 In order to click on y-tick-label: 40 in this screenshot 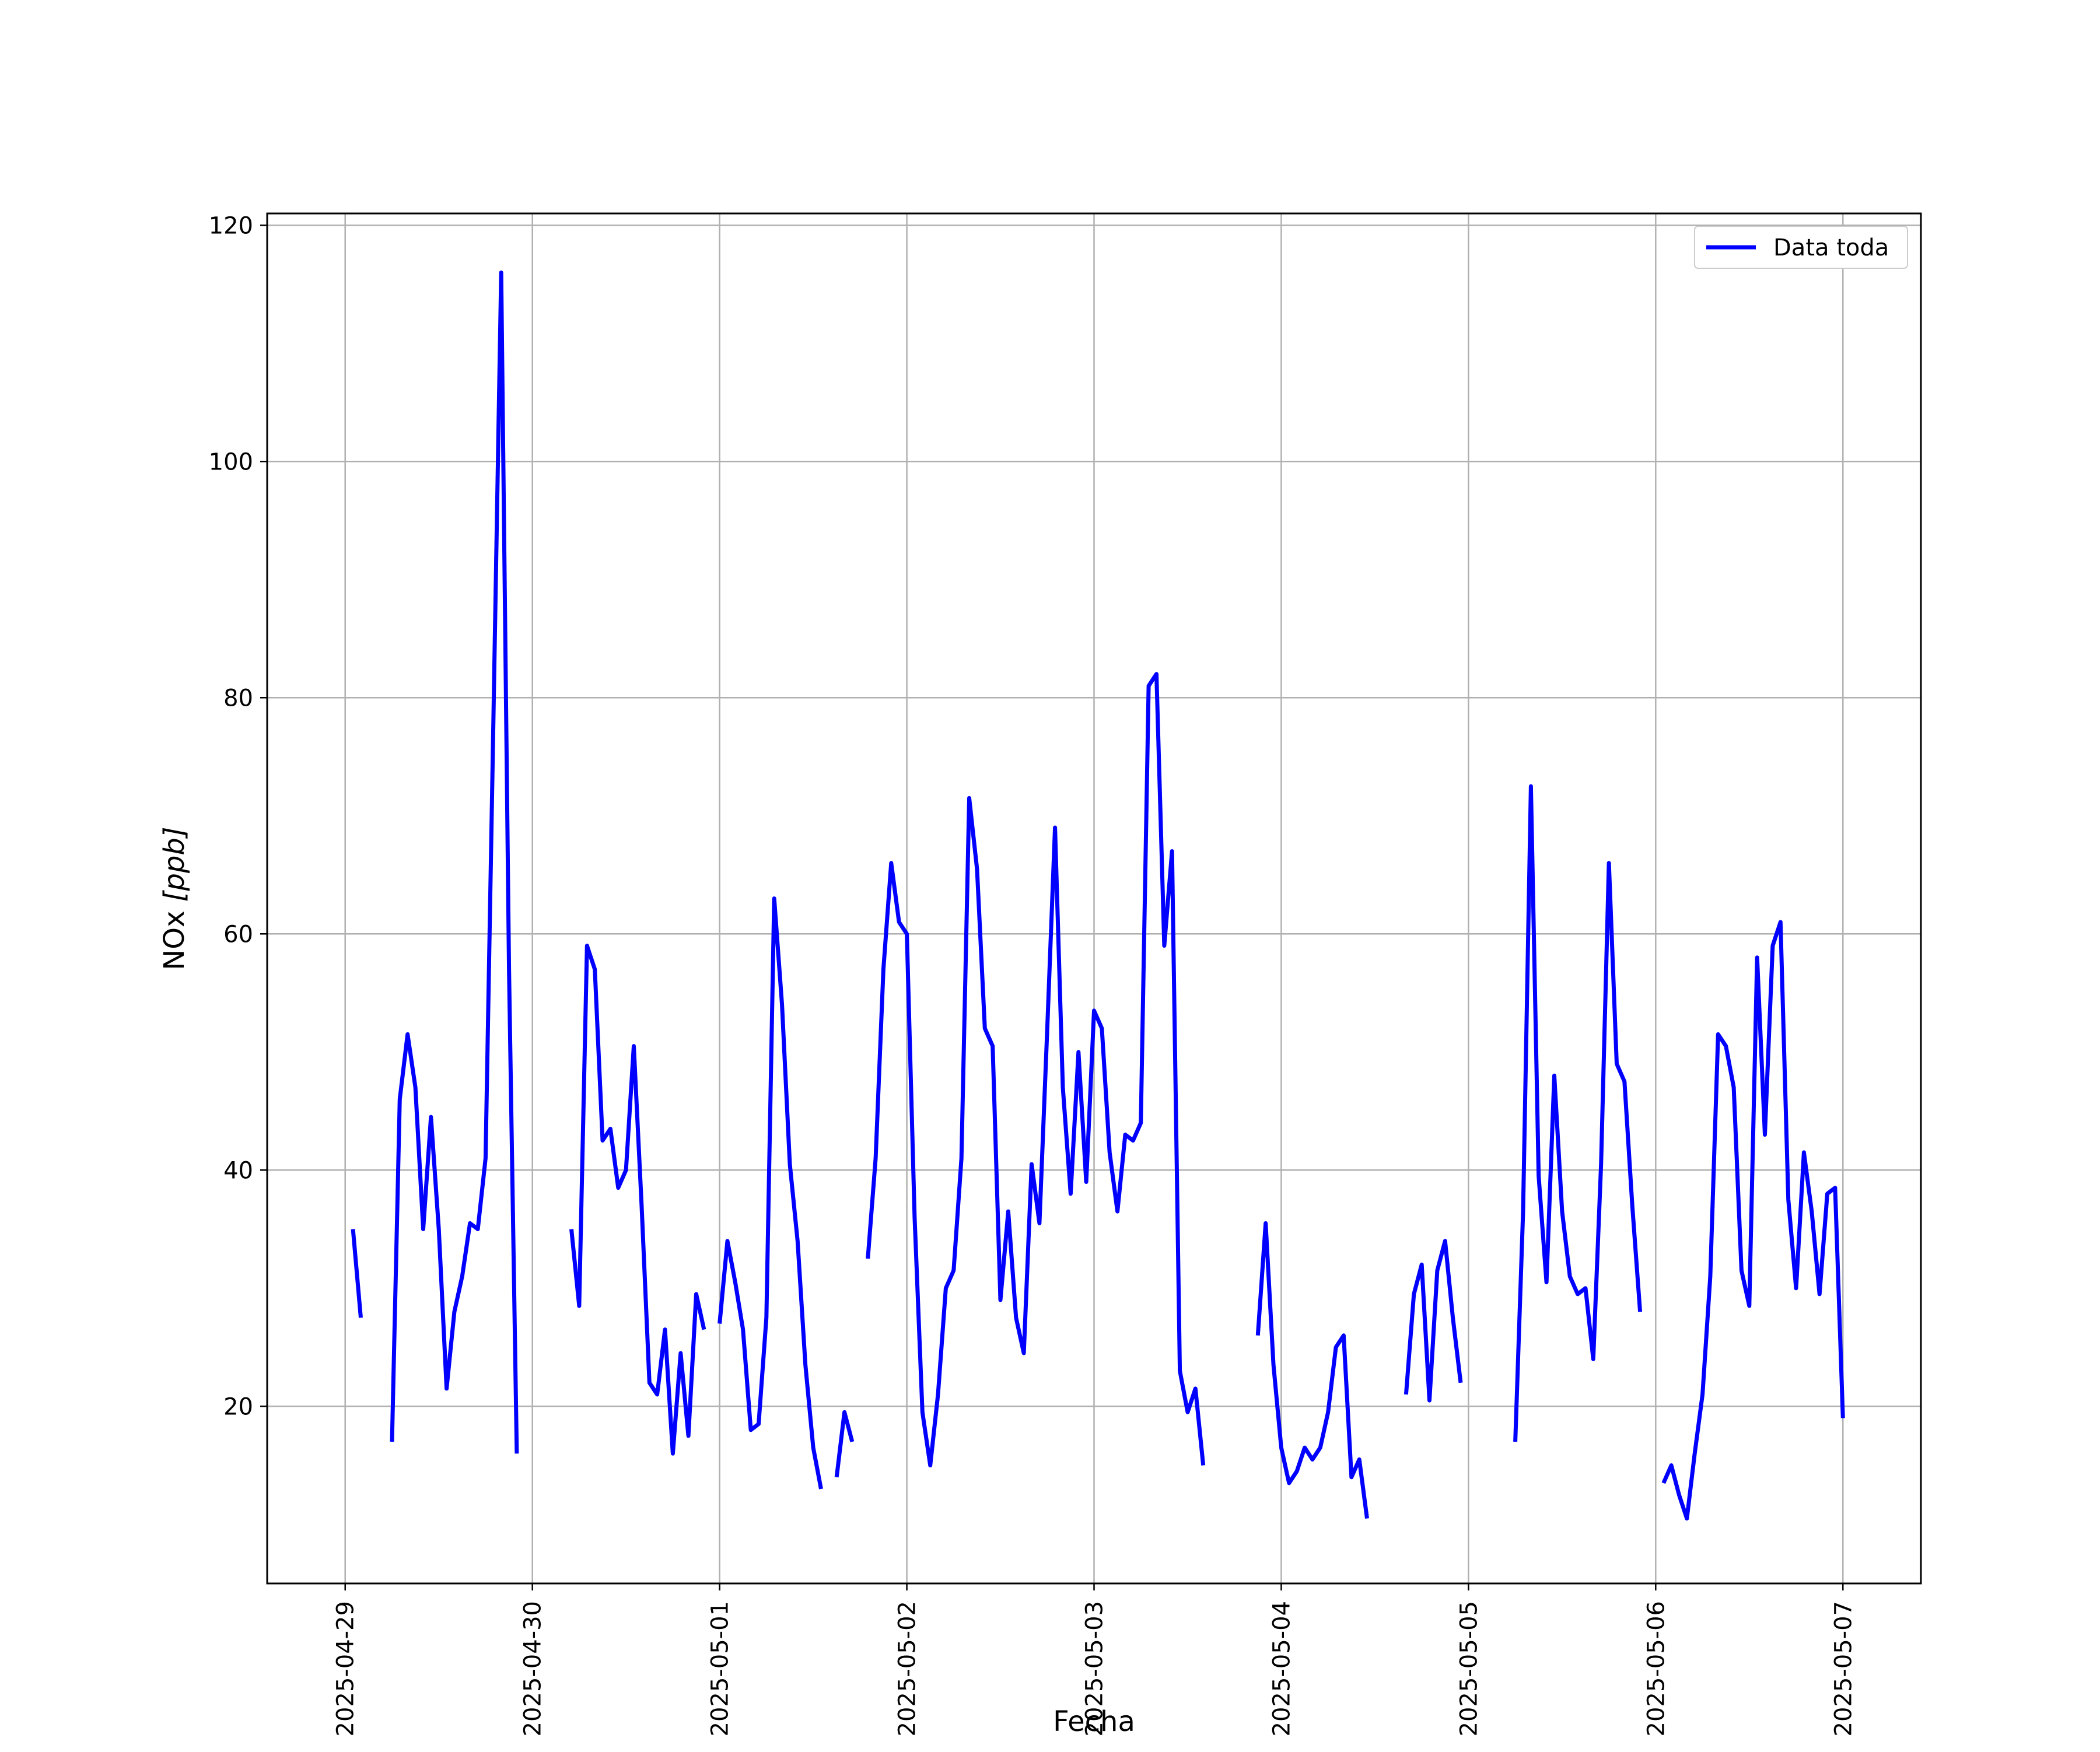, I will do `click(238, 1170)`.